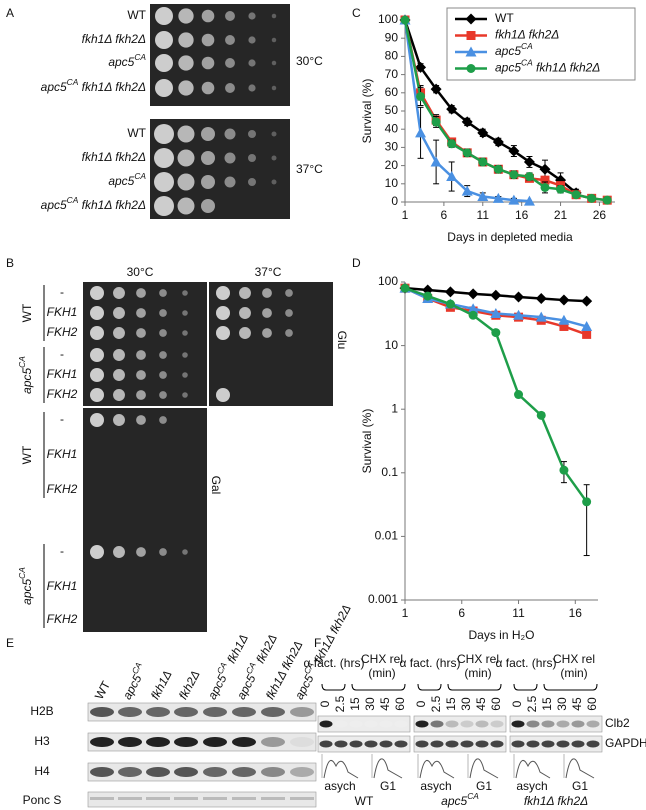 The image size is (646, 810). What do you see at coordinates (325, 703) in the screenshot?
I see `lane-label: 0` at bounding box center [325, 703].